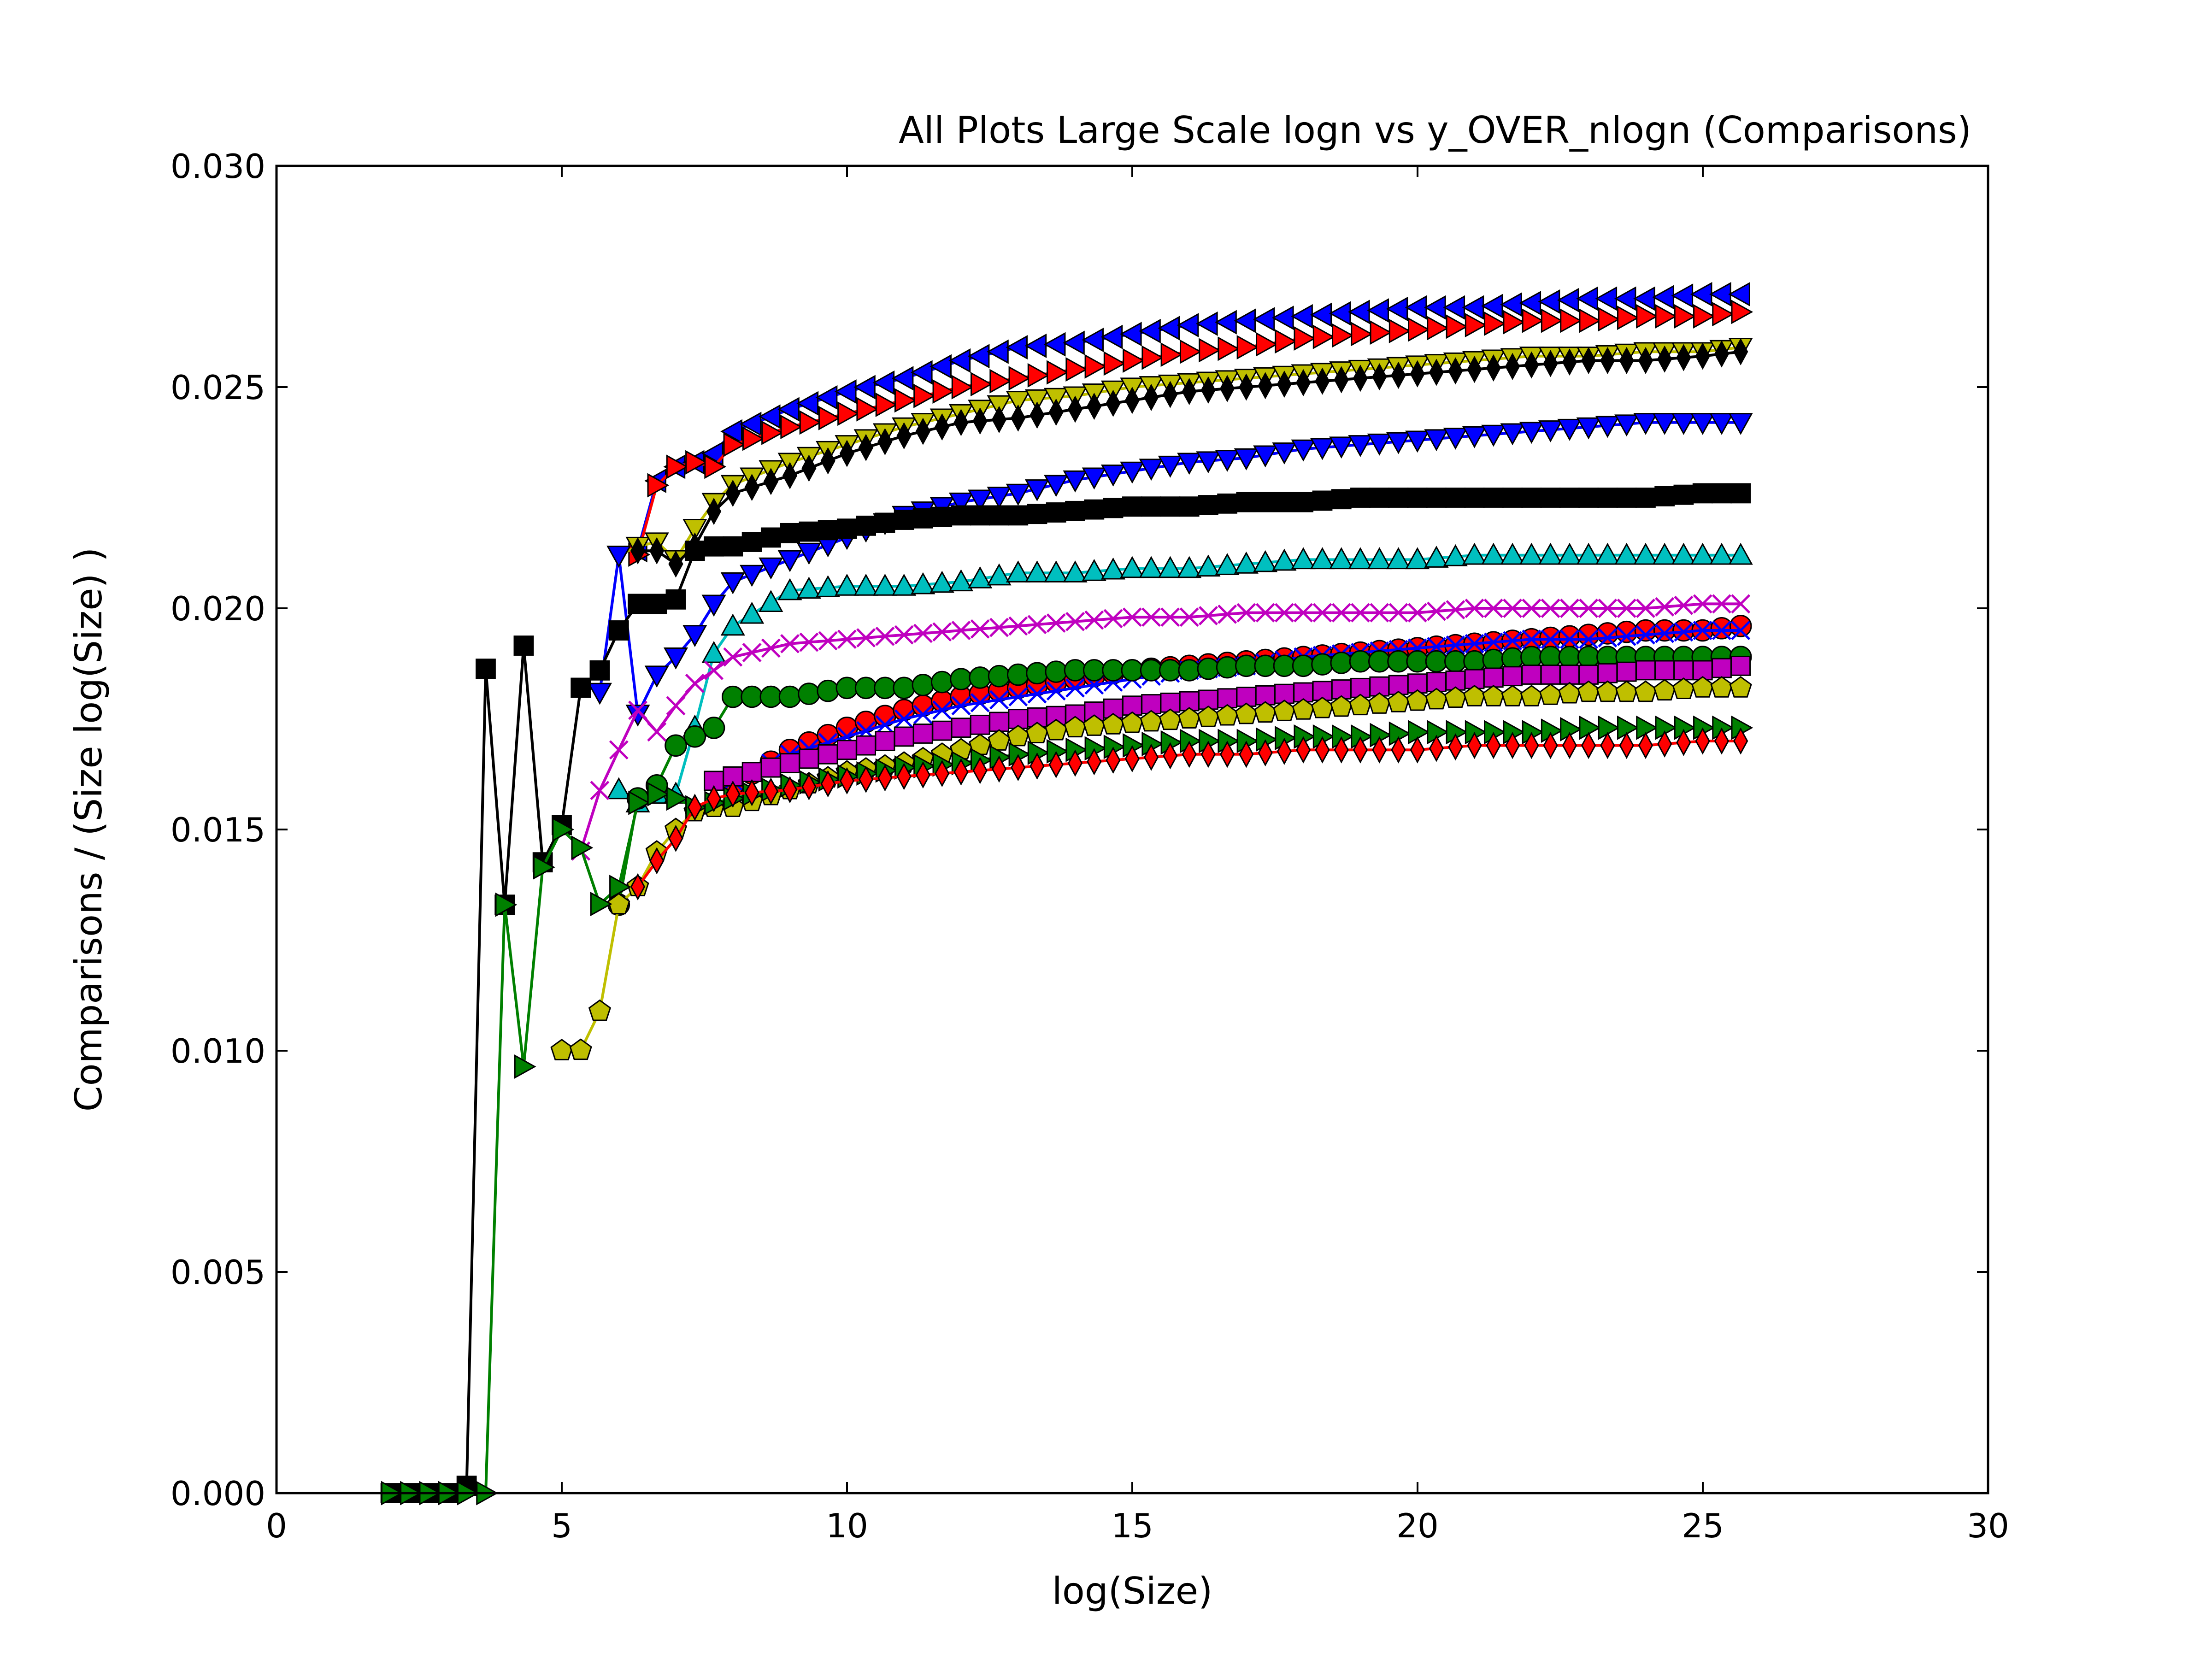  I want to click on x-tick-label: 20, so click(1417, 1525).